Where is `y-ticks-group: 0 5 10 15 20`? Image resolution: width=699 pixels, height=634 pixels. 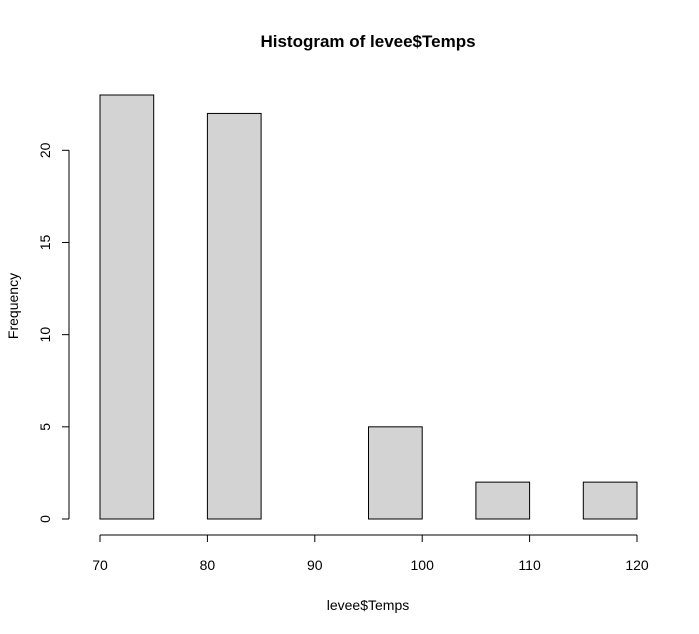 y-ticks-group: 0 5 10 15 20 is located at coordinates (53, 332).